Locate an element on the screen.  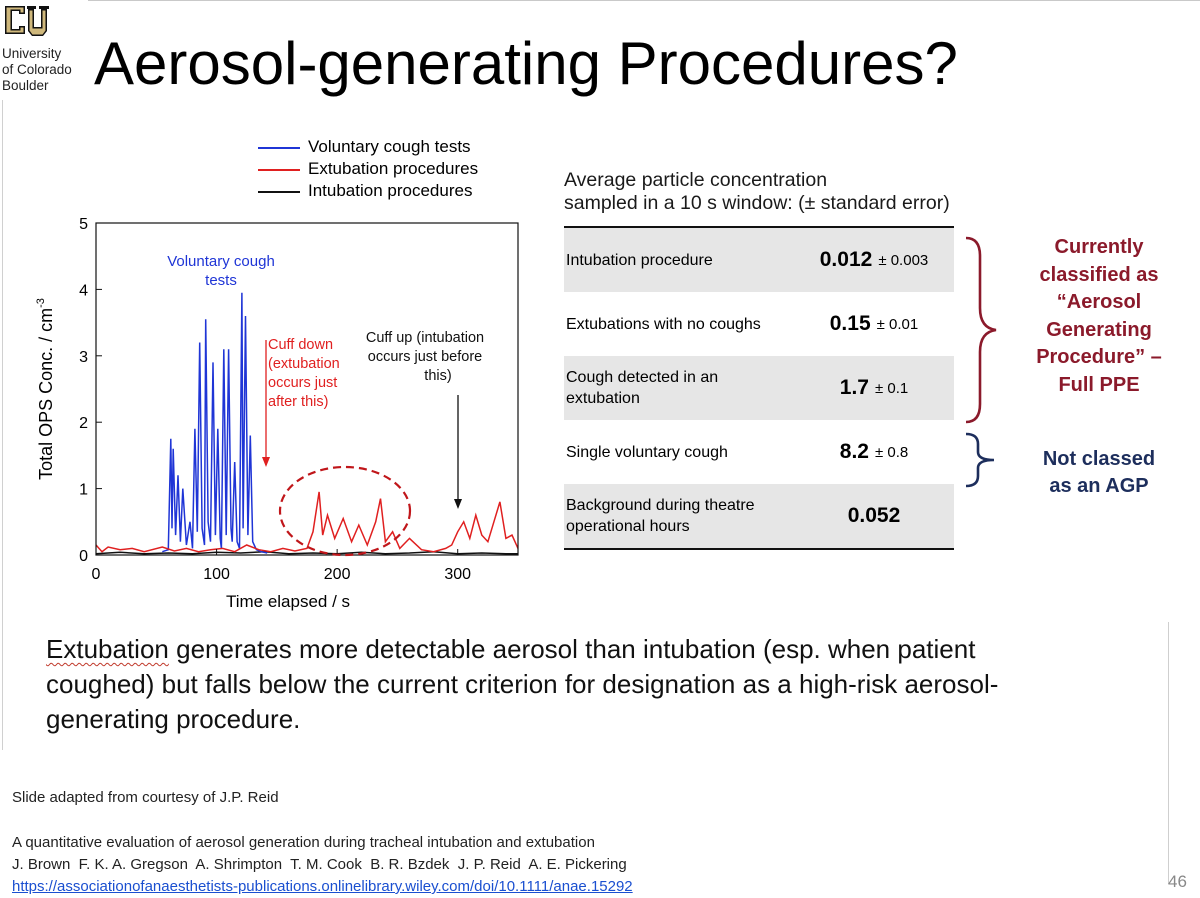
row-error: ± 0.1 is located at coordinates (891, 388).